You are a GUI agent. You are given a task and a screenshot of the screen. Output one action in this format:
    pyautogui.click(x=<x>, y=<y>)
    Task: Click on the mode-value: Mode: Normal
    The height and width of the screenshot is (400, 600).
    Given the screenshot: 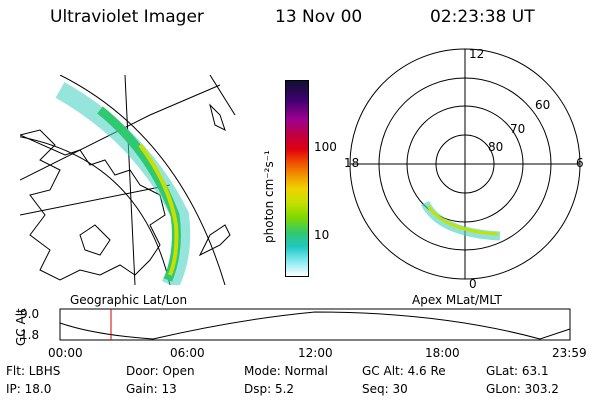 What is the action you would take?
    pyautogui.click(x=286, y=371)
    